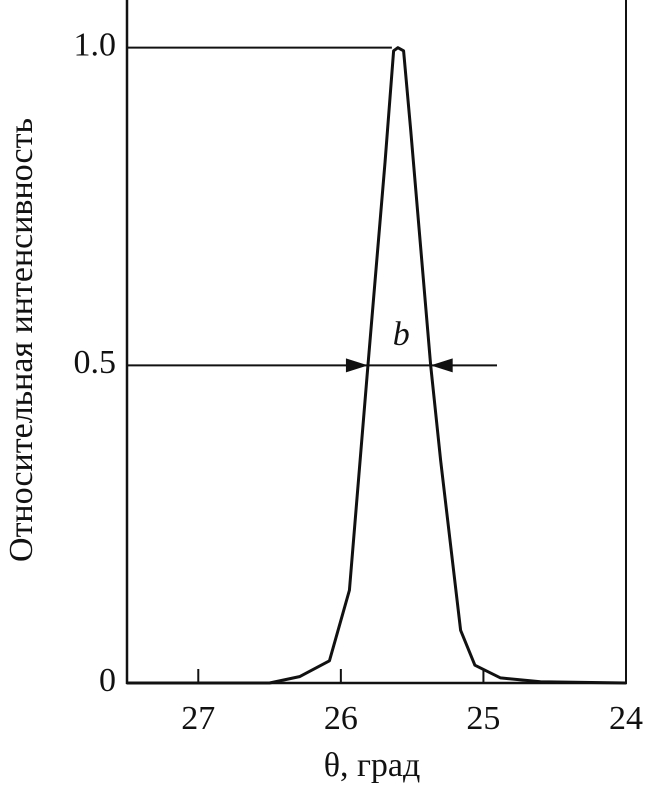 This screenshot has height=793, width=646. Describe the element at coordinates (21, 340) in the screenshot. I see `y-axis-label: Относительная интенсивность` at that location.